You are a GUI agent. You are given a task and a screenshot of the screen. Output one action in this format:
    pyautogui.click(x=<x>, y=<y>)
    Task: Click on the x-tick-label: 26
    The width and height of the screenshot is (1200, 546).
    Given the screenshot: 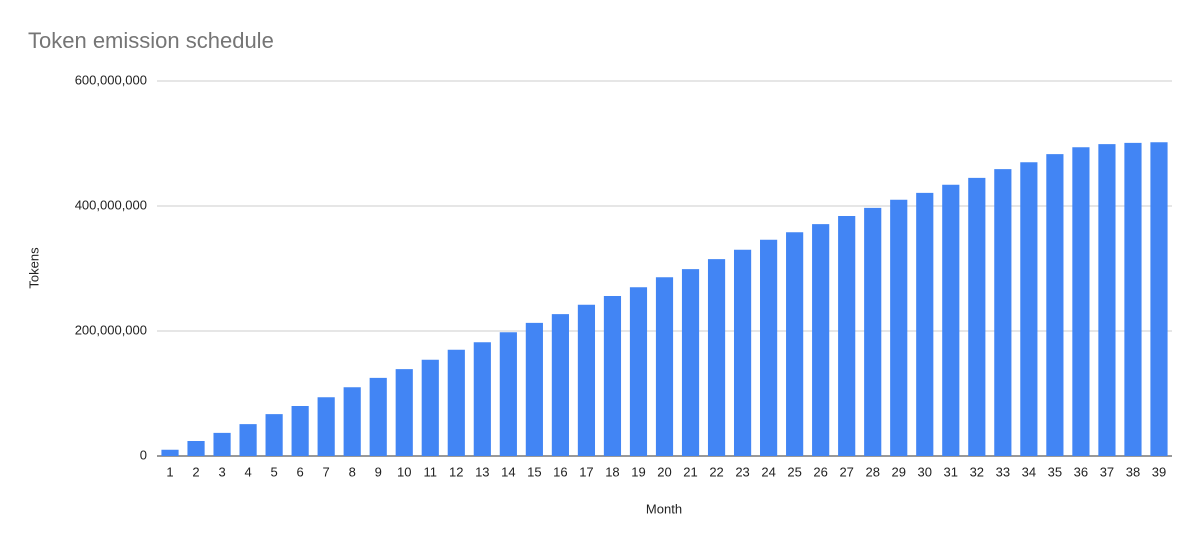 What is the action you would take?
    pyautogui.click(x=820, y=471)
    